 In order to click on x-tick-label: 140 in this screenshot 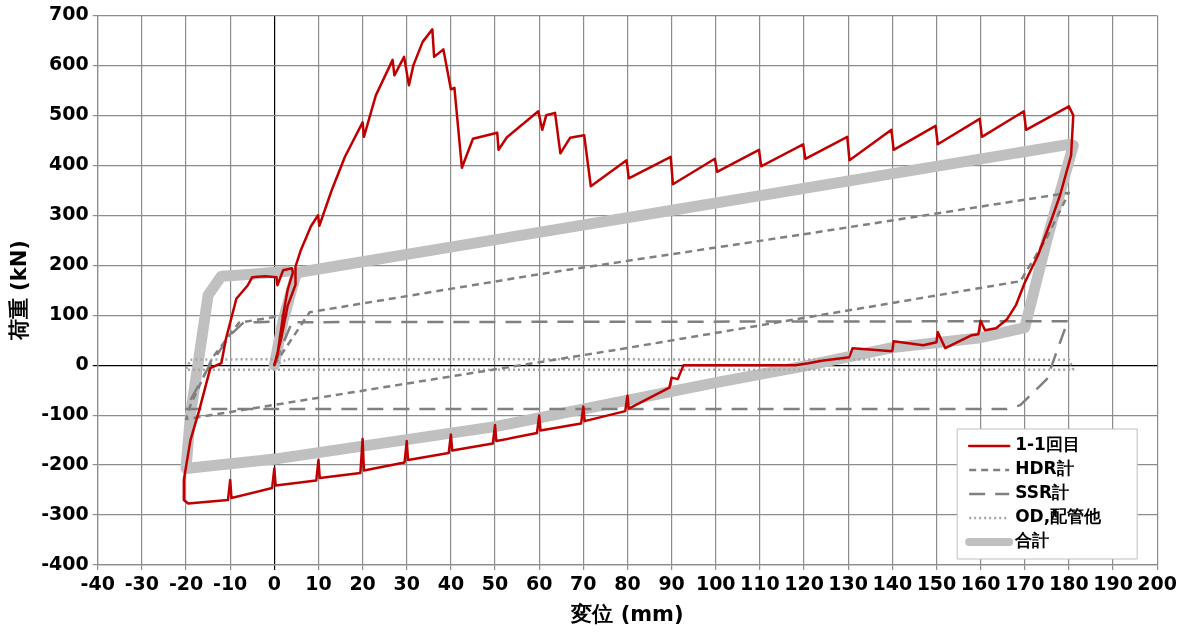, I will do `click(892, 583)`.